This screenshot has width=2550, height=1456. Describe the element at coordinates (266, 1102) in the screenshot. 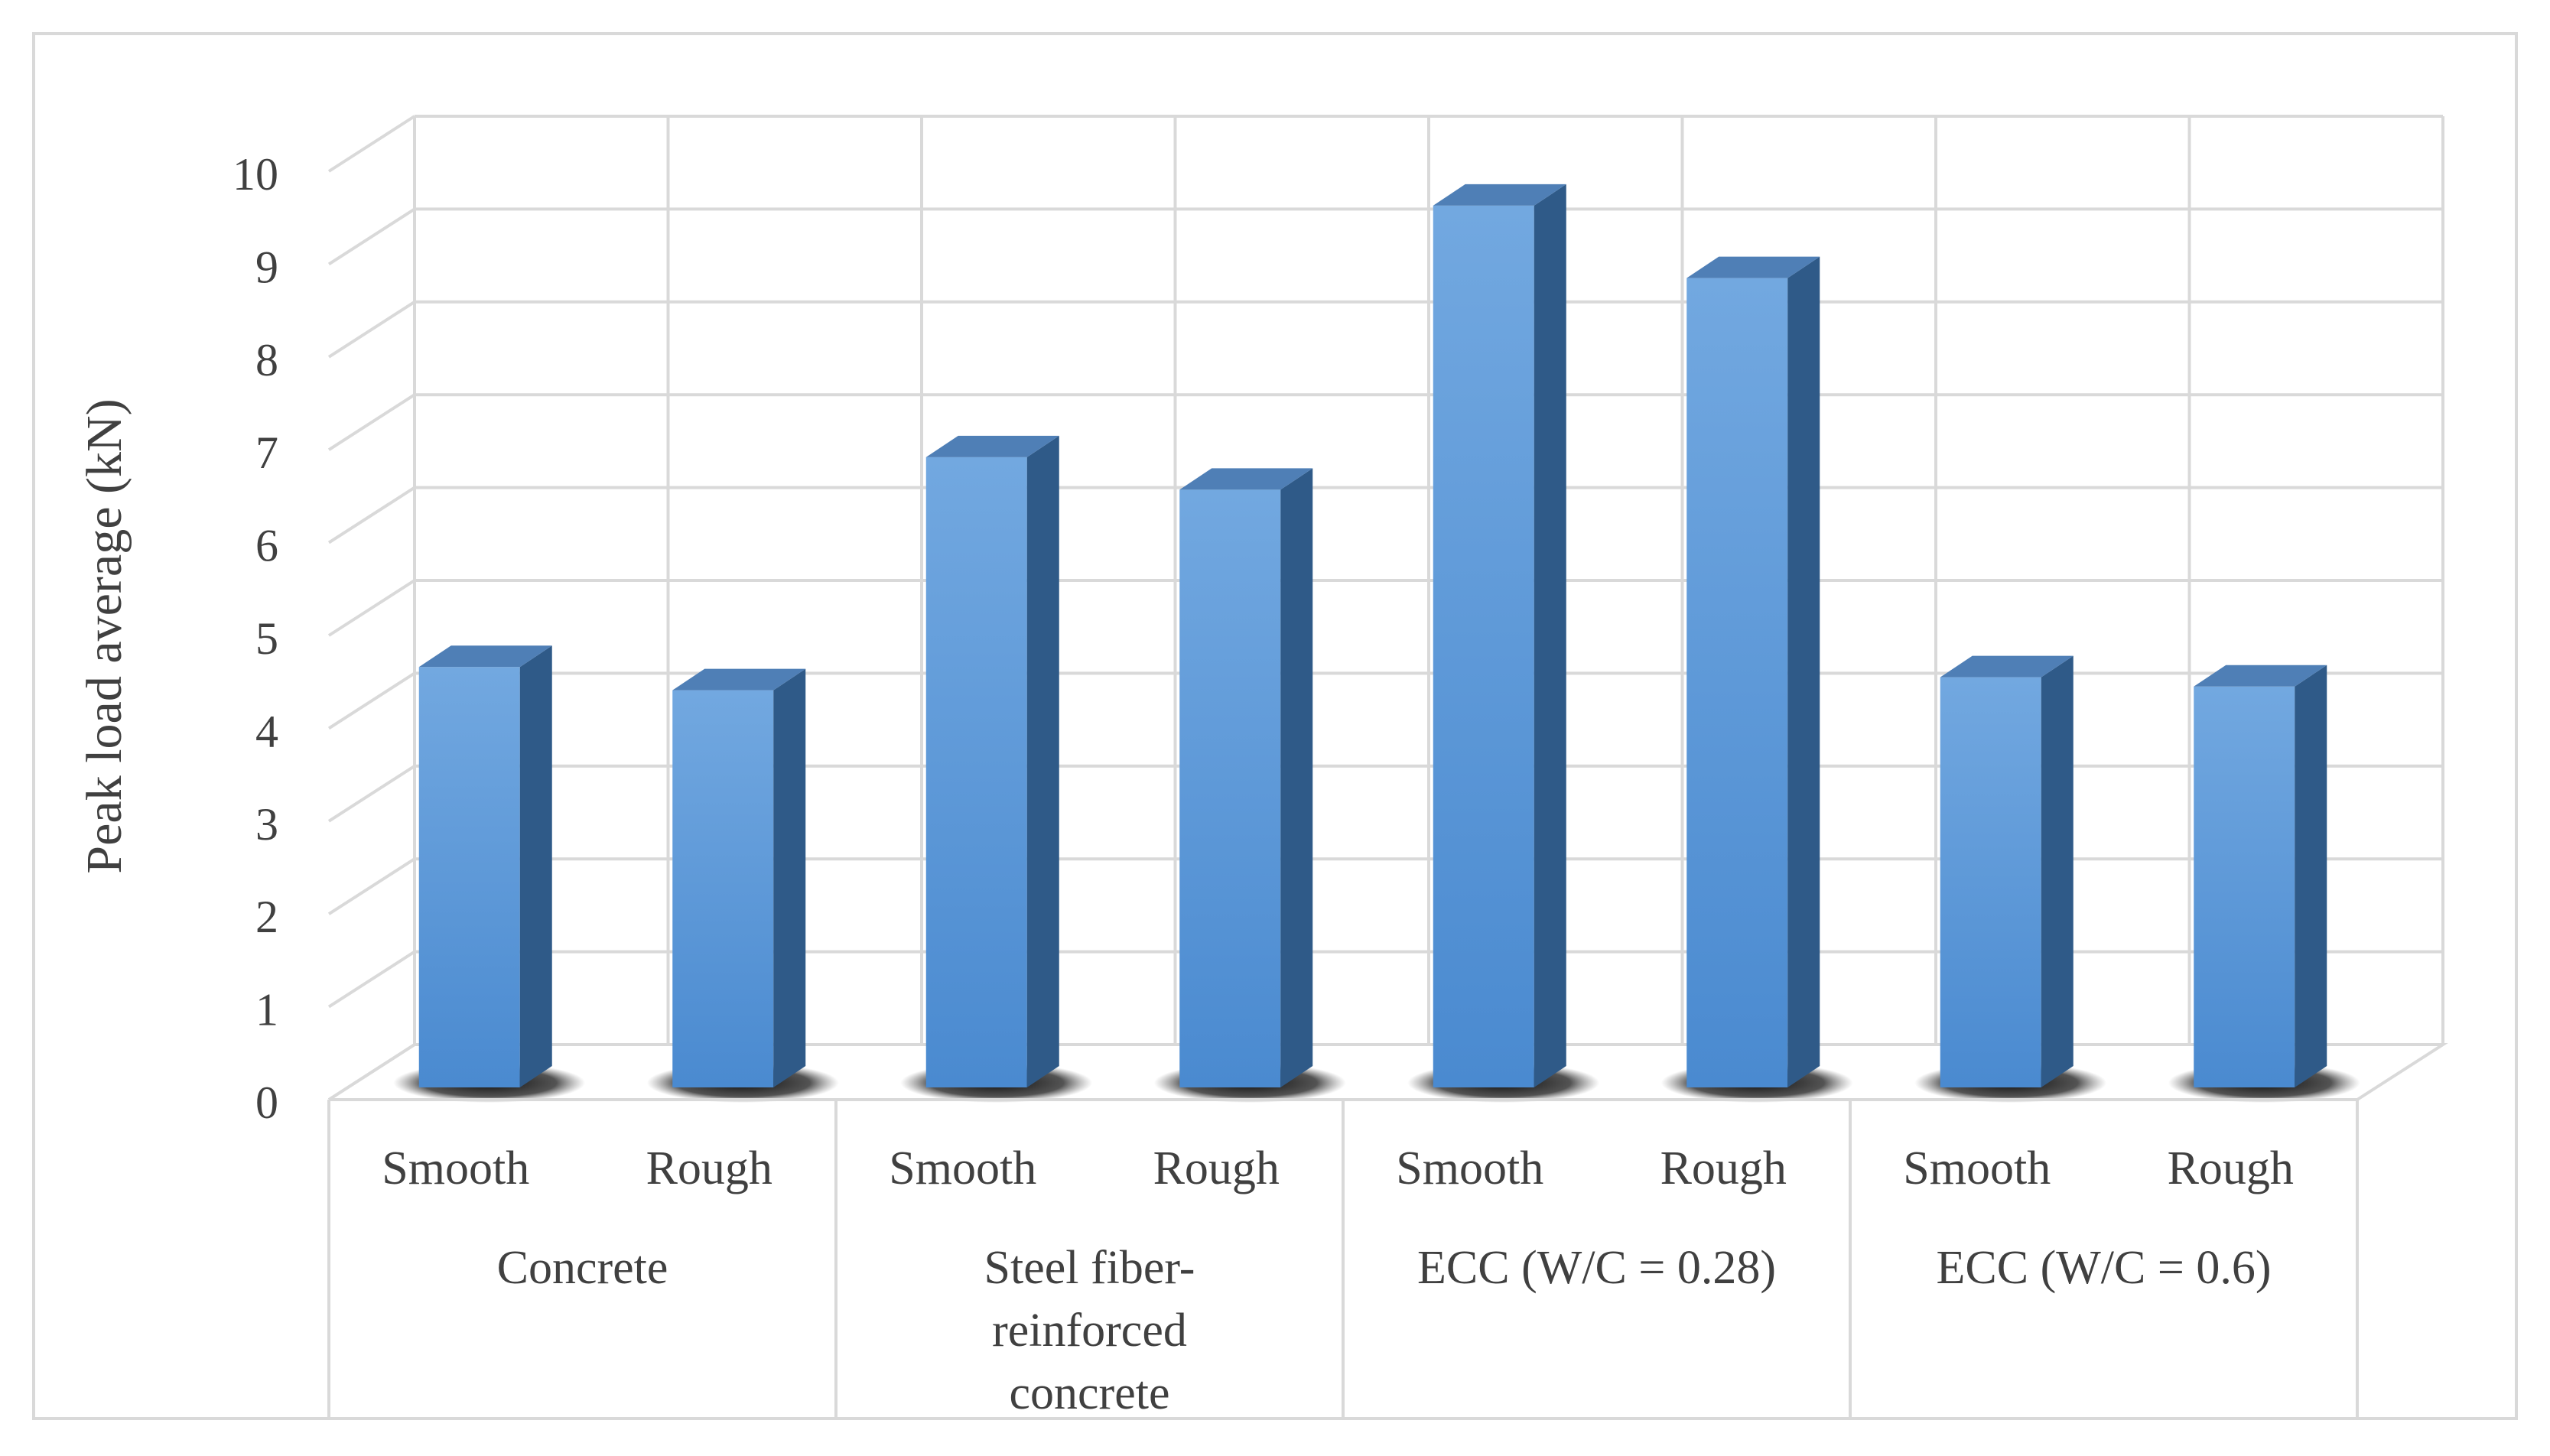

I see `y-tick-label: 0` at that location.